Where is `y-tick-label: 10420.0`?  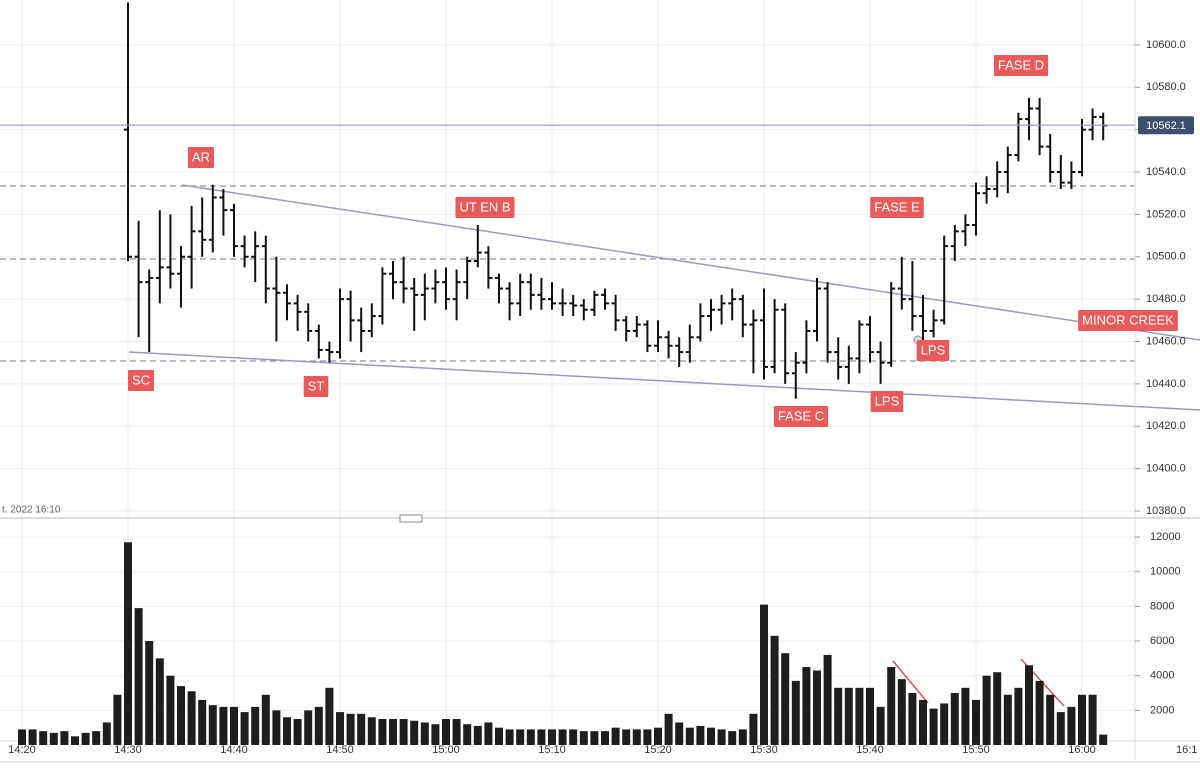
y-tick-label: 10420.0 is located at coordinates (1166, 426).